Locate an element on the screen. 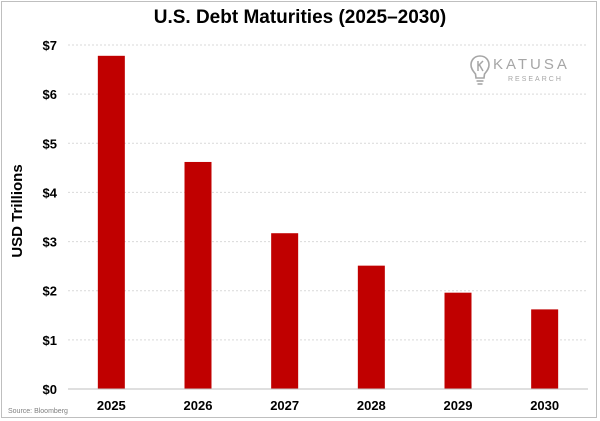 Image resolution: width=600 pixels, height=421 pixels. y-tick-labels: $0 $1 $2 $3 $4 $5 $6 $7 is located at coordinates (50, 217).